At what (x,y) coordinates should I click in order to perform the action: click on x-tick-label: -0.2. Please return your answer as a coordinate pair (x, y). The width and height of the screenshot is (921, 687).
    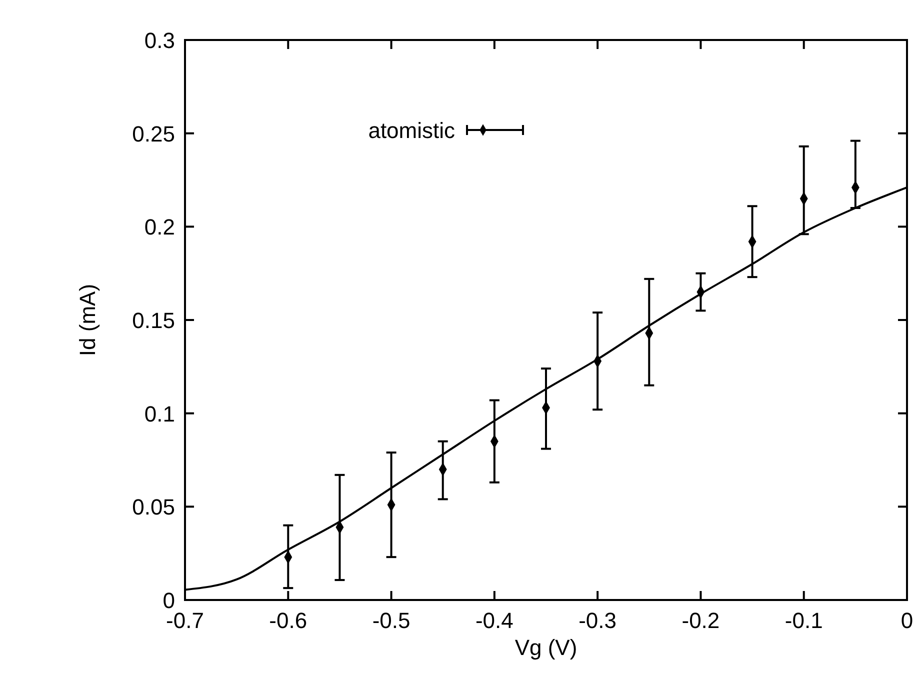
    Looking at the image, I should click on (701, 620).